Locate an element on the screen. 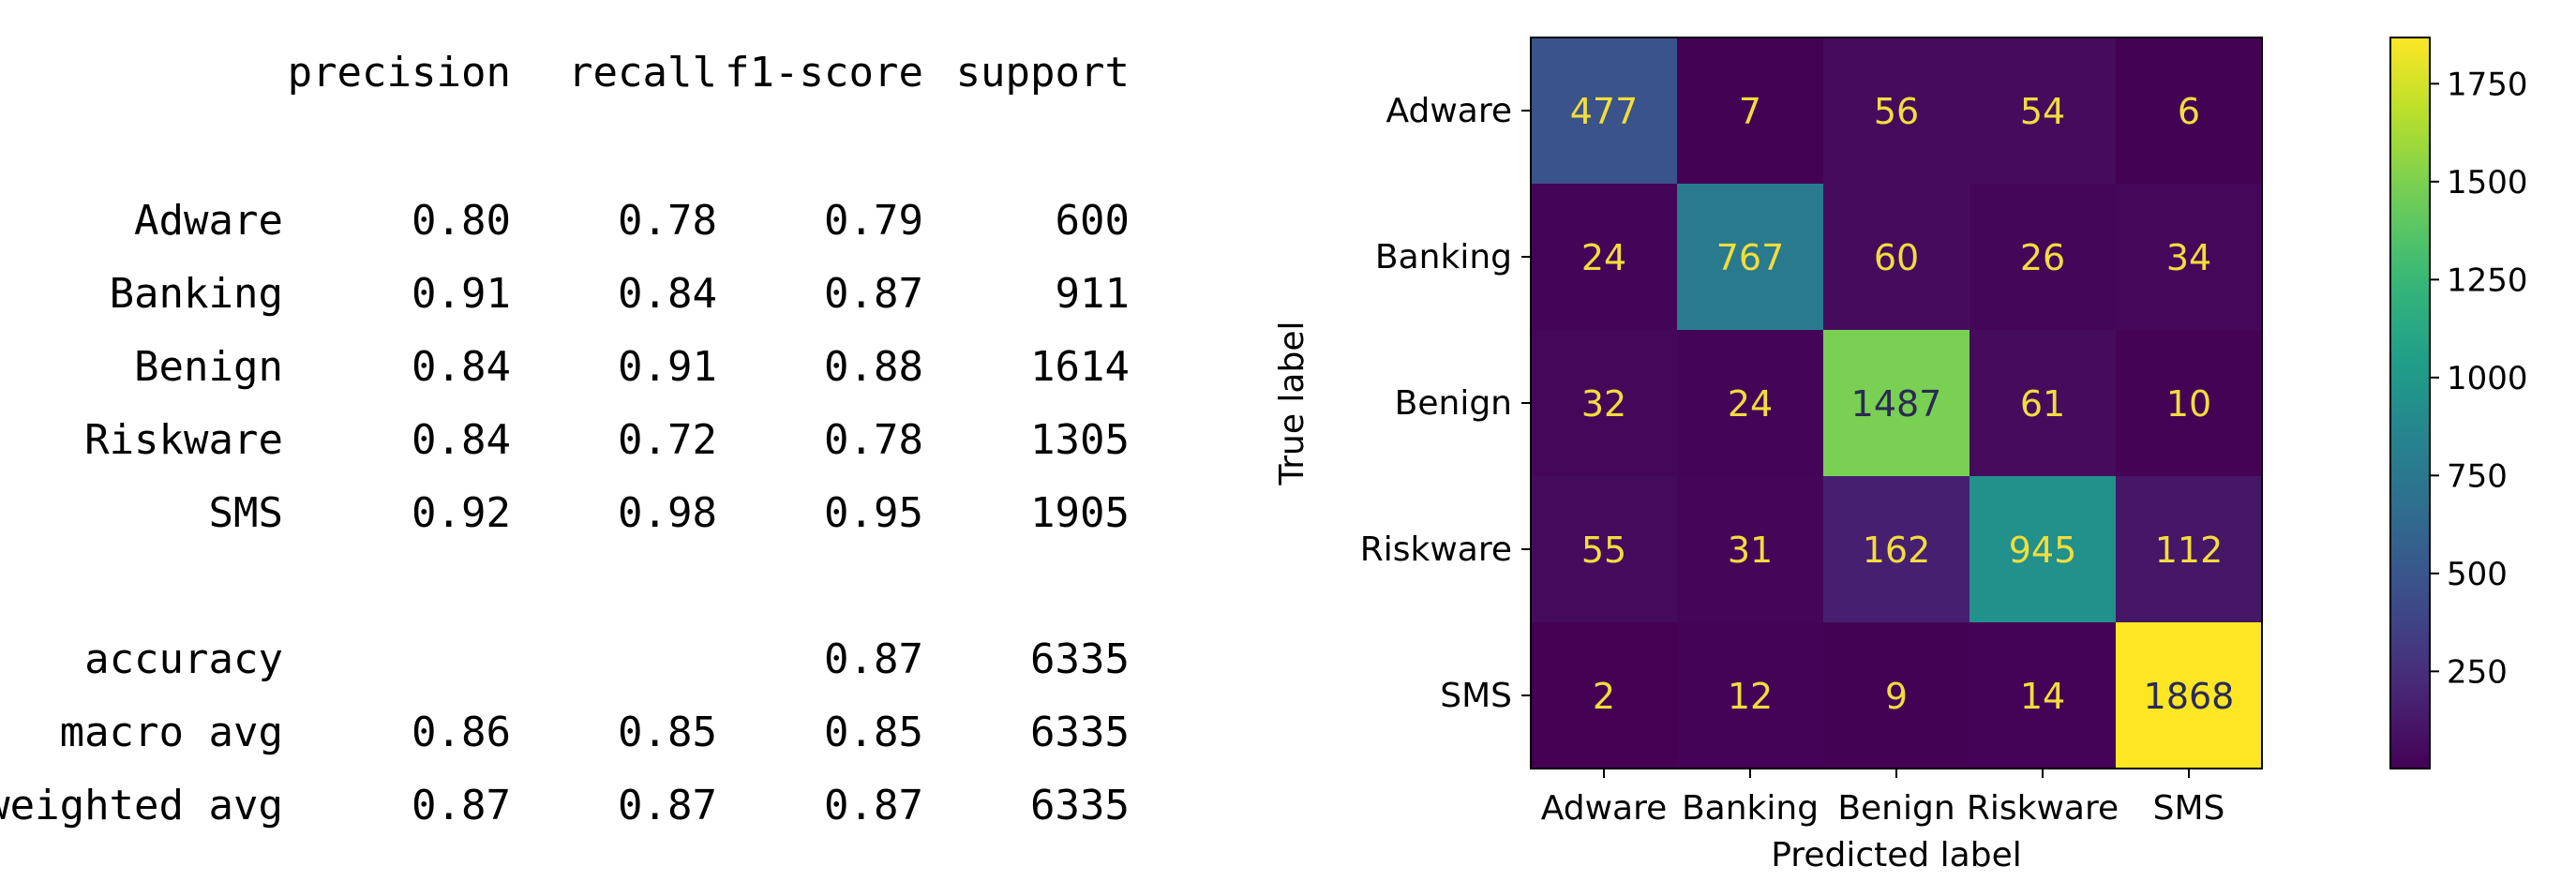  cell-value-label: 1868 is located at coordinates (2190, 697).